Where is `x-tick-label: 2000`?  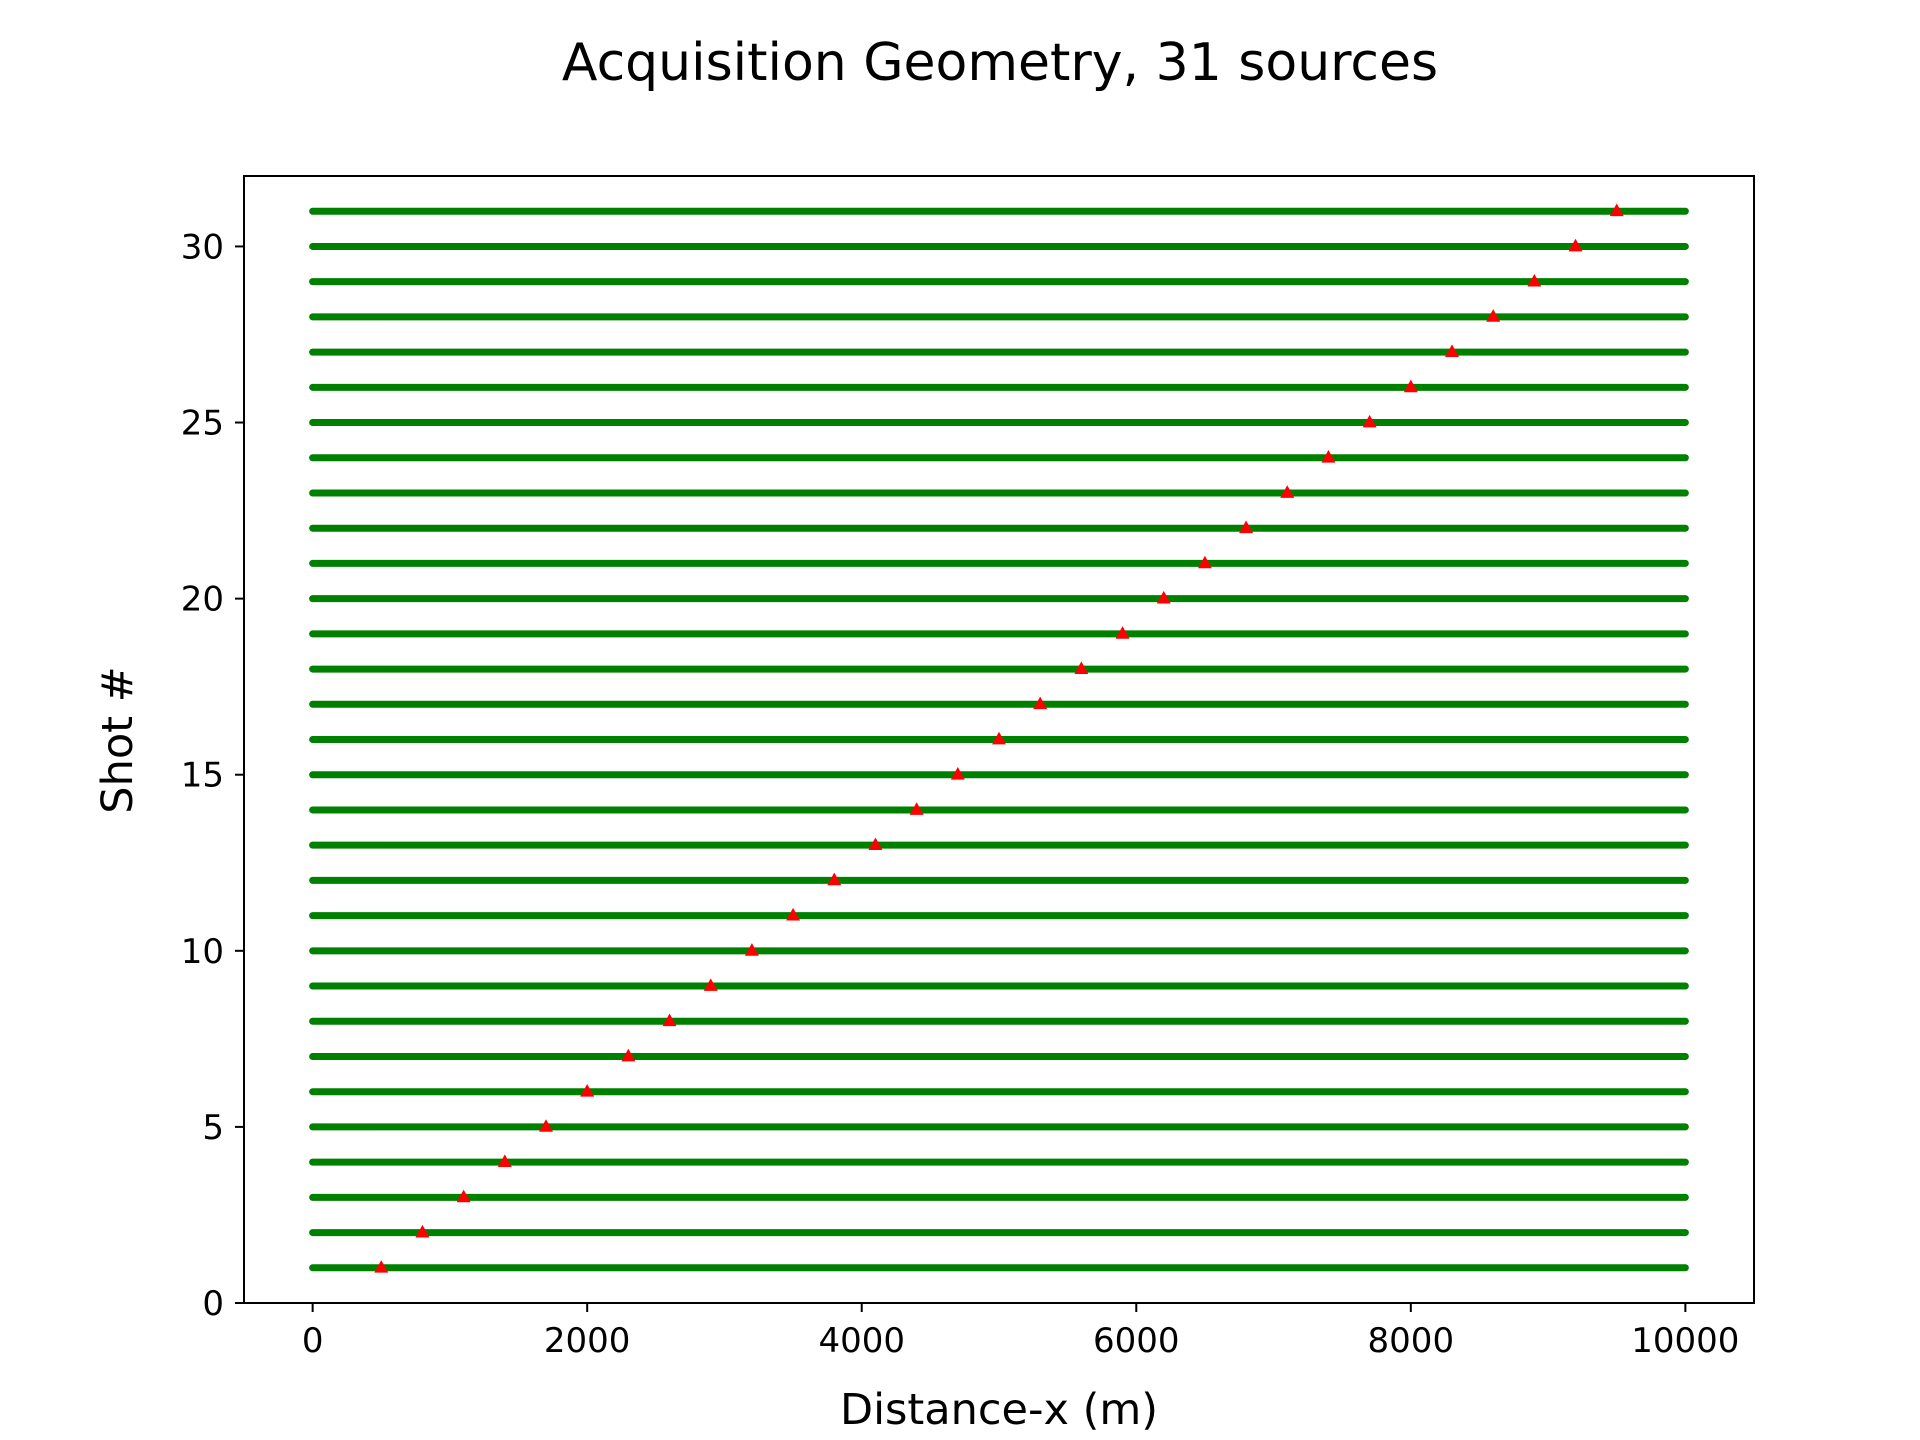
x-tick-label: 2000 is located at coordinates (587, 1341).